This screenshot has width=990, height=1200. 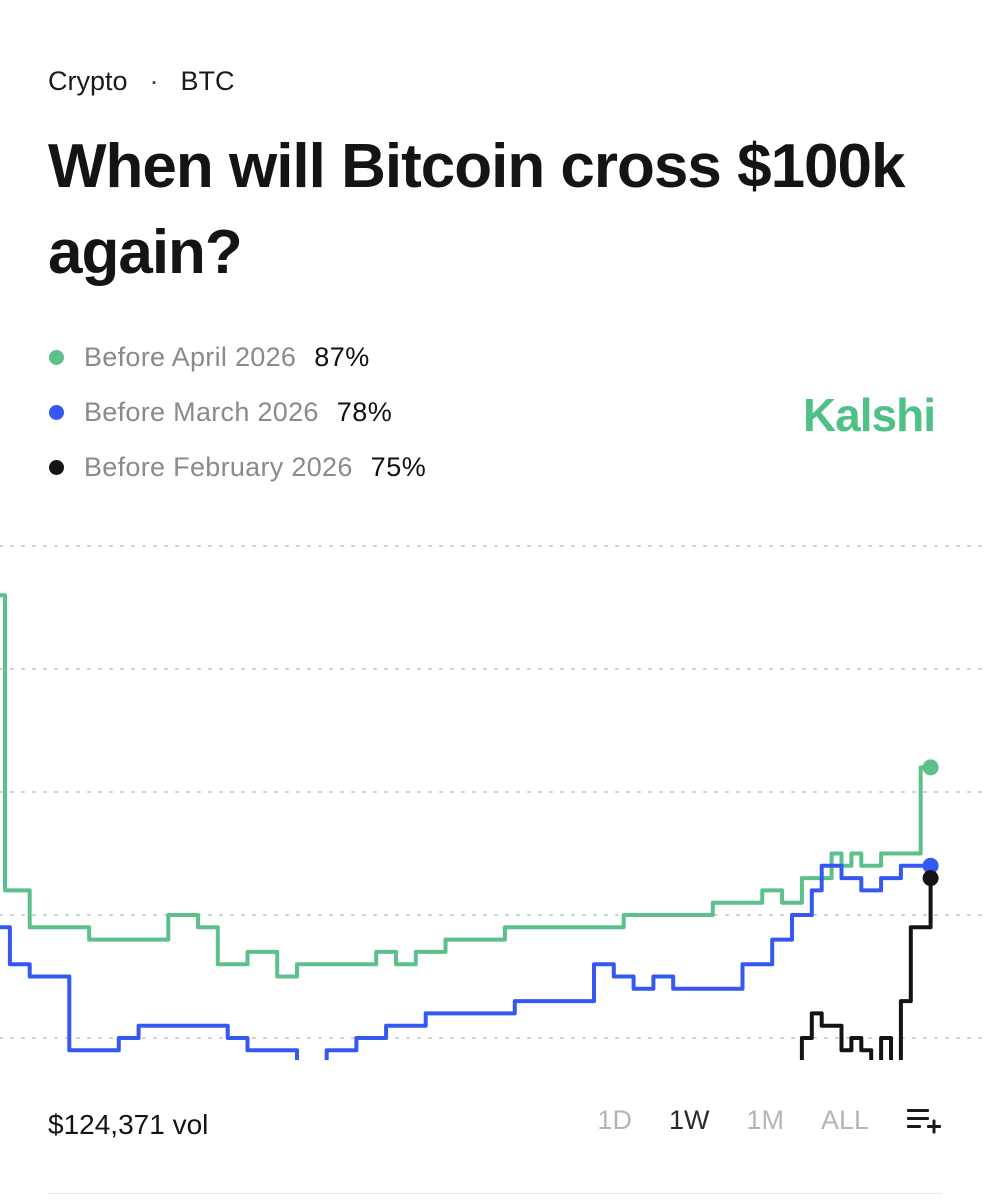 What do you see at coordinates (930, 865) in the screenshot?
I see `series-endpoint-before-march-2026` at bounding box center [930, 865].